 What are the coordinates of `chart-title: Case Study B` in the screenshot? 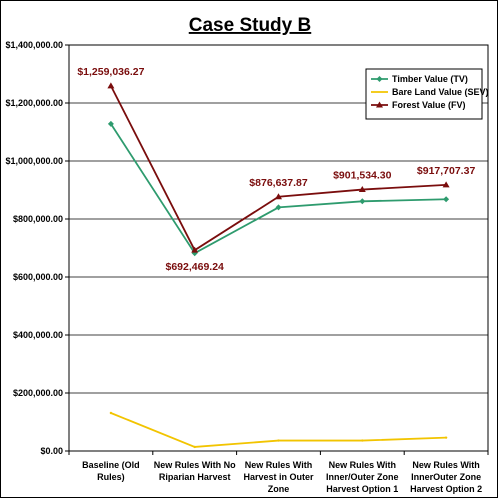 It's located at (250, 25).